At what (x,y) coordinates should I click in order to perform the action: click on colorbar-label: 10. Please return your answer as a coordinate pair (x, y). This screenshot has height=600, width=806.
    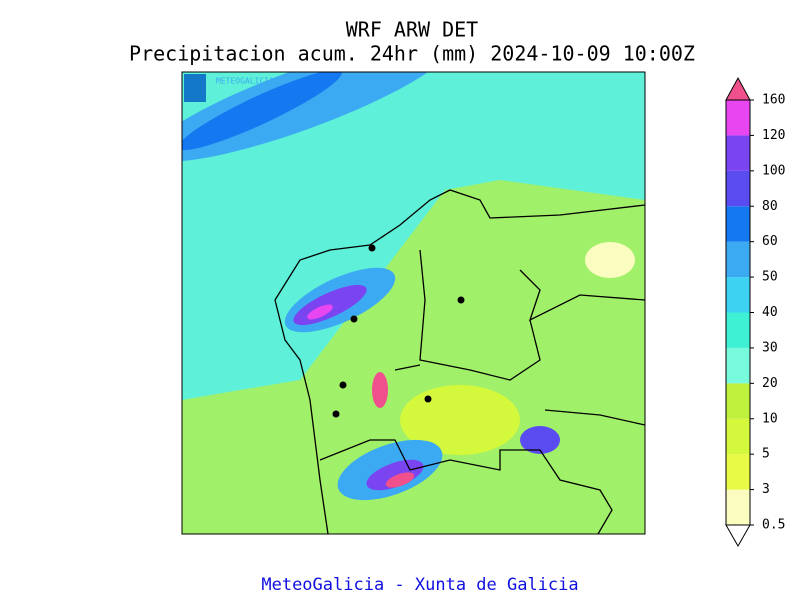
    Looking at the image, I should click on (770, 418).